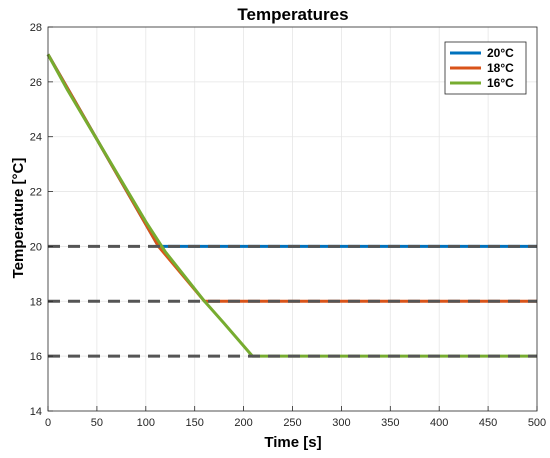 Image resolution: width=550 pixels, height=458 pixels. What do you see at coordinates (537, 423) in the screenshot?
I see `x-tick-label: 500` at bounding box center [537, 423].